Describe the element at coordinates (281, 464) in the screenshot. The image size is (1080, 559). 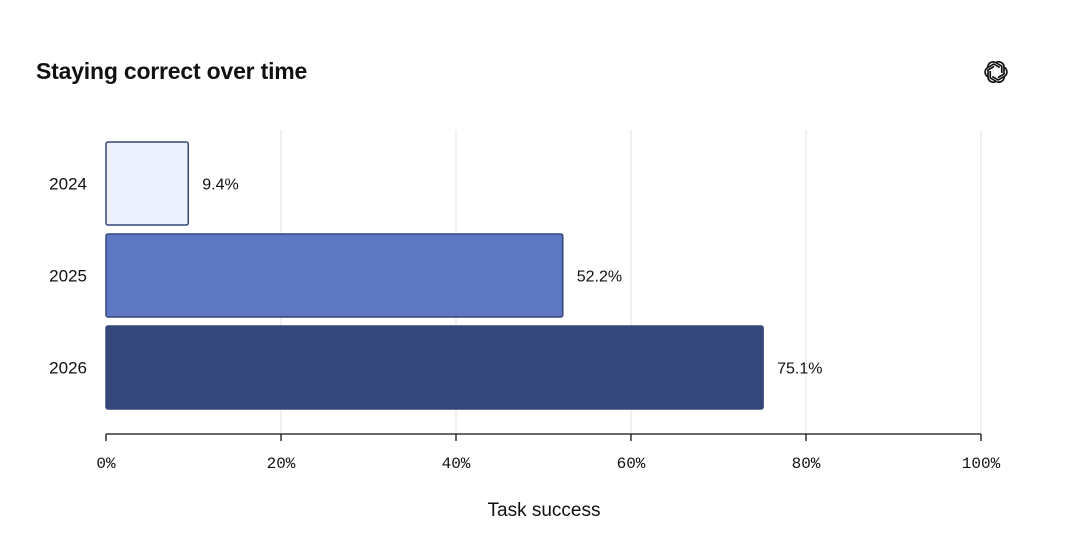
I see `x-tick-label: 20%` at that location.